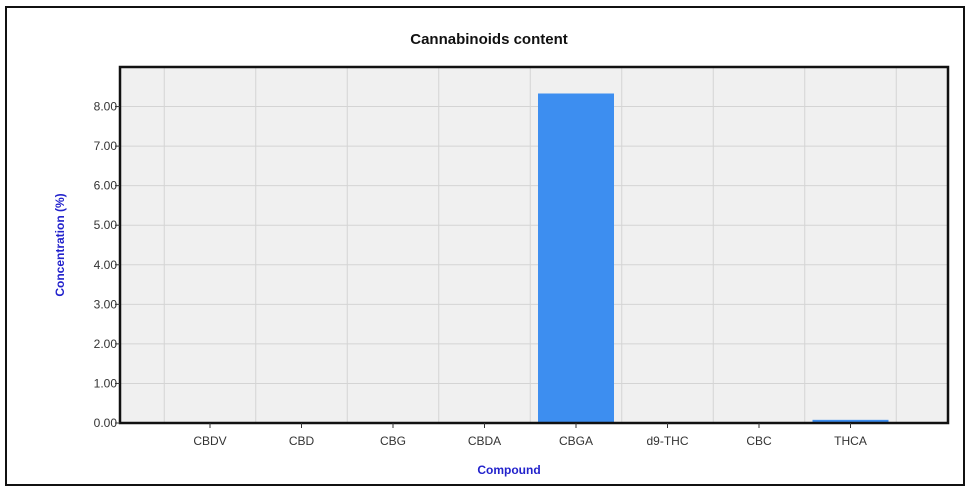 The image size is (971, 494). What do you see at coordinates (576, 258) in the screenshot?
I see `bar-cbga` at bounding box center [576, 258].